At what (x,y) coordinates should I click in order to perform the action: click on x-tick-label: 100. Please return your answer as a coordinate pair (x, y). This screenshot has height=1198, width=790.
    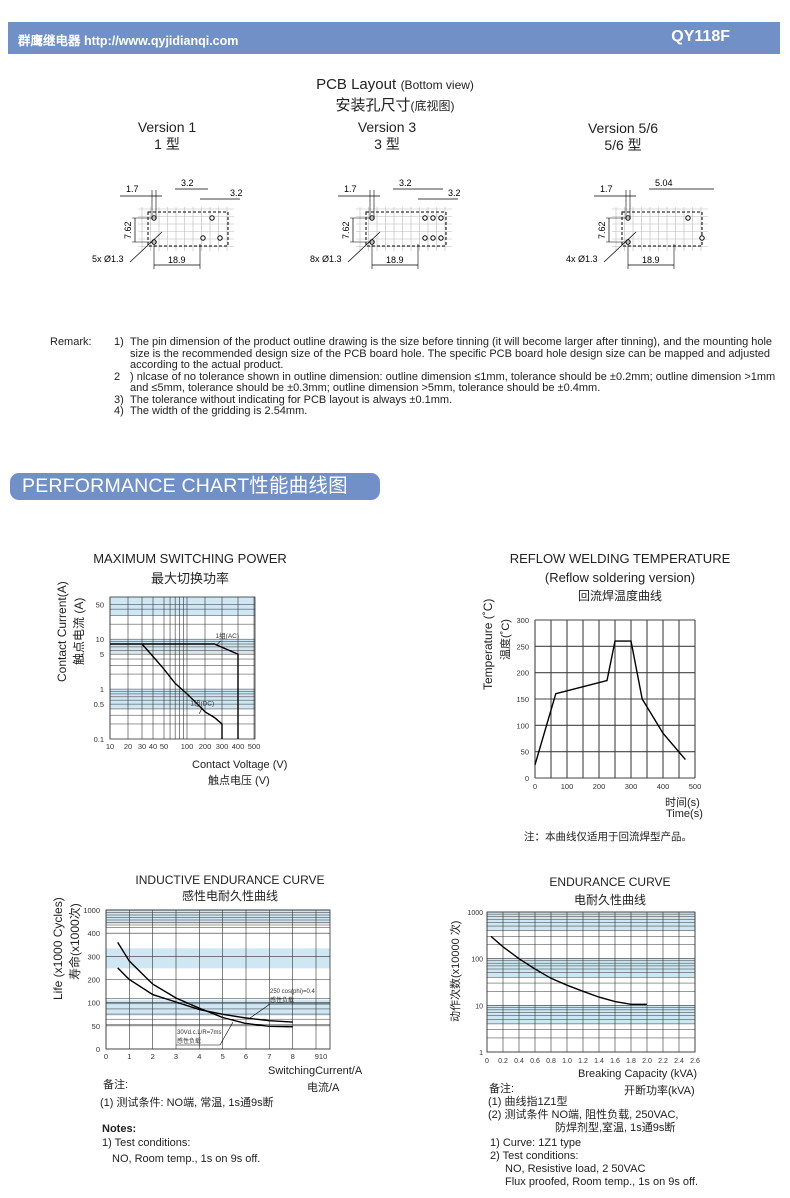
    Looking at the image, I should click on (567, 786).